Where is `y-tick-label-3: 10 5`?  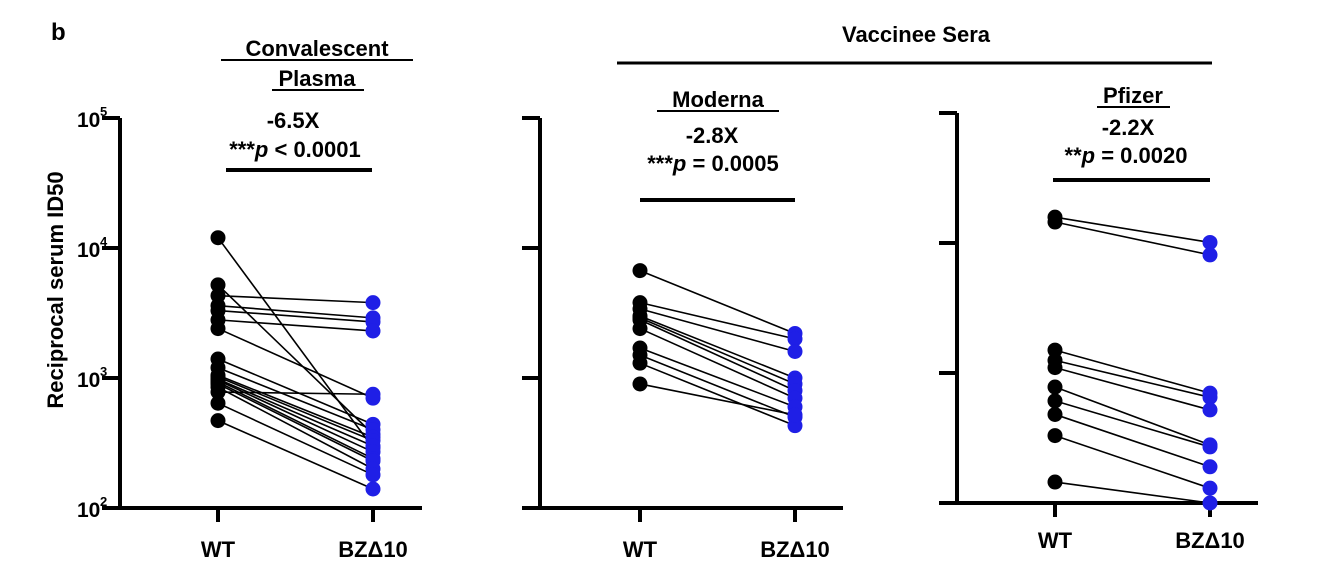
y-tick-label-3: 10 5 is located at coordinates (92, 118).